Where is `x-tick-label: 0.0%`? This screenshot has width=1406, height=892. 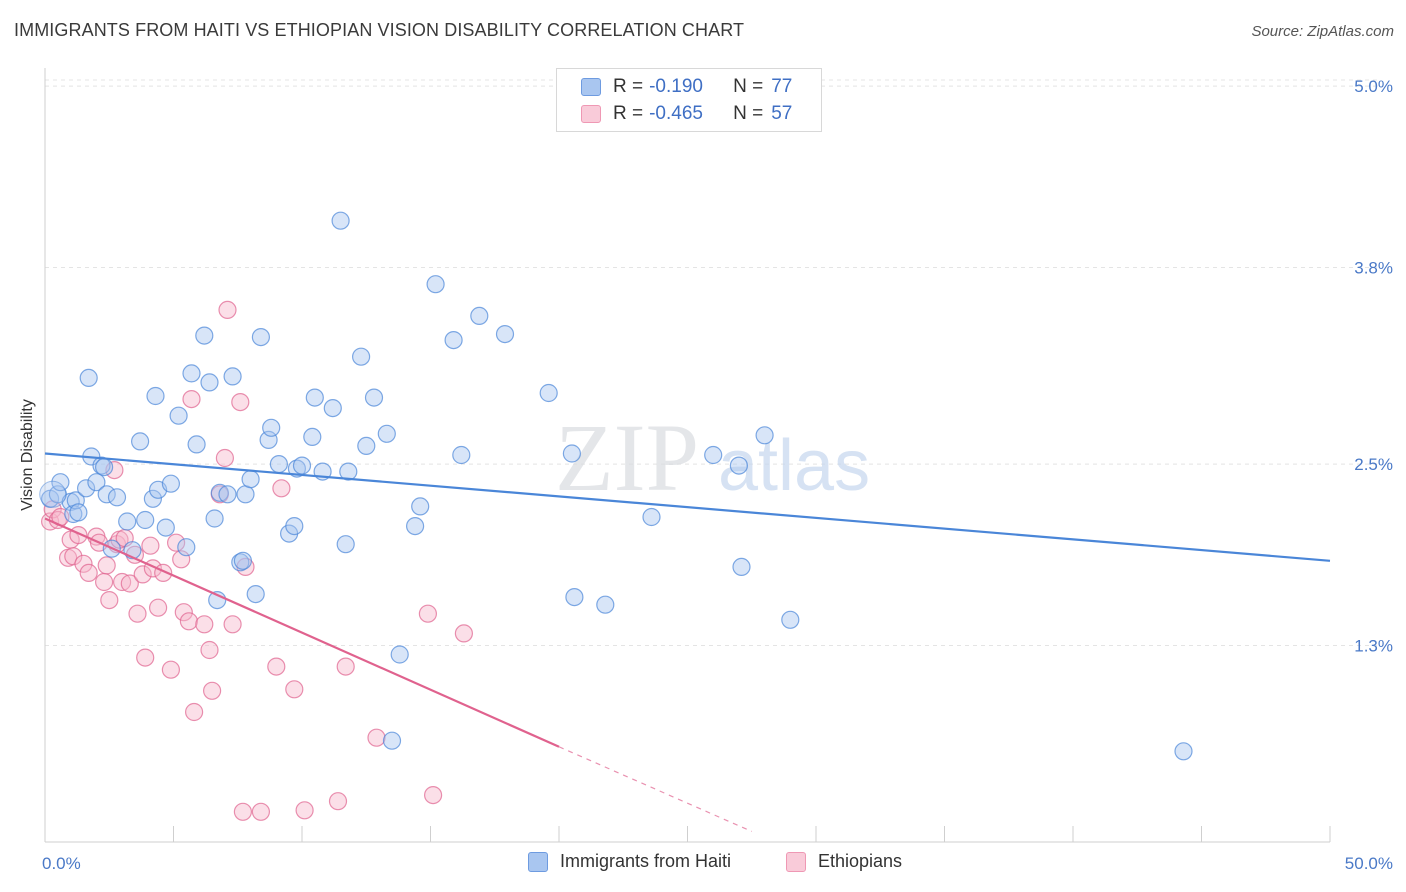 x-tick-label: 0.0% is located at coordinates (61, 863).